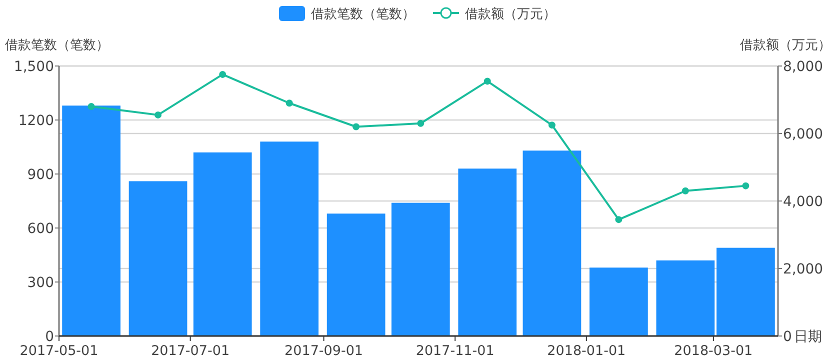 The image size is (836, 362). What do you see at coordinates (36, 121) in the screenshot?
I see `y-tick-label: 1200` at bounding box center [36, 121].